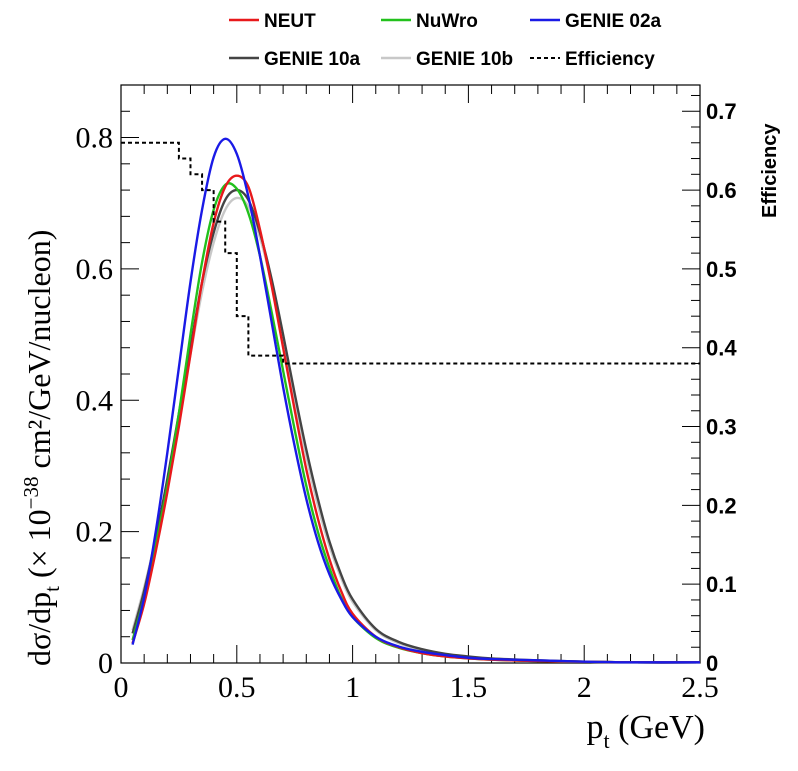  Describe the element at coordinates (464, 59) in the screenshot. I see `legend-label-genie-10b: GENIE 10b` at that location.